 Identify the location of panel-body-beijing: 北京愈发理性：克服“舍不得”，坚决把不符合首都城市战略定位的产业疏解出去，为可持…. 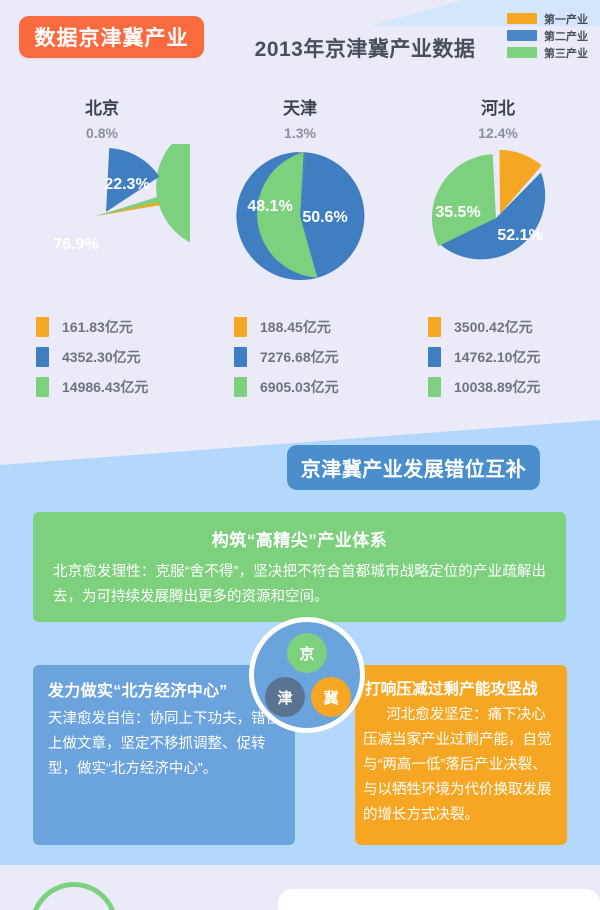
(299, 584).